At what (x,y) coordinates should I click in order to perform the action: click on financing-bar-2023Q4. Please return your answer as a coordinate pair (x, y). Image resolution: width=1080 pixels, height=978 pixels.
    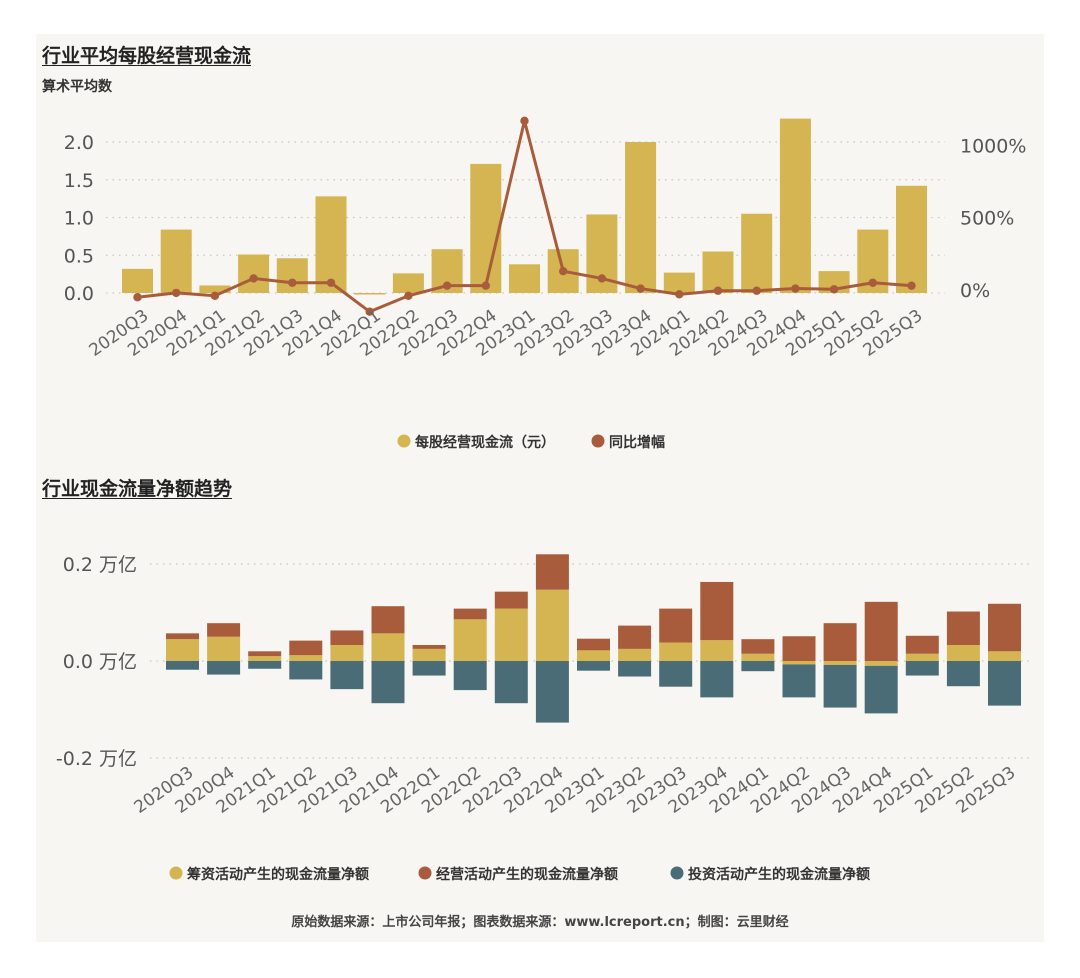
    Looking at the image, I should click on (717, 650).